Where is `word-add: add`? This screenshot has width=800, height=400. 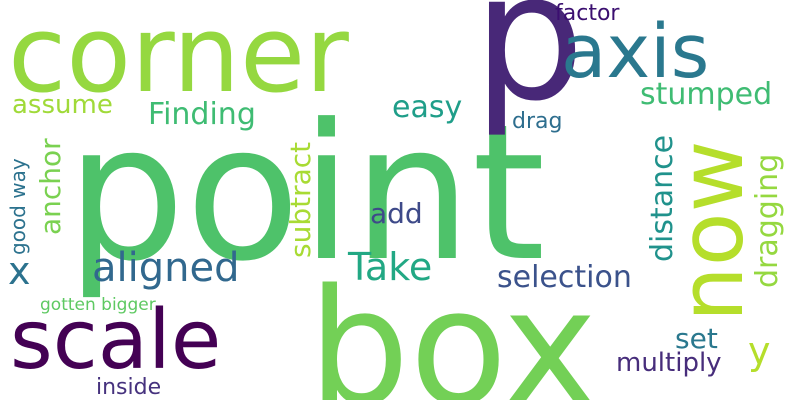 word-add: add is located at coordinates (396, 213).